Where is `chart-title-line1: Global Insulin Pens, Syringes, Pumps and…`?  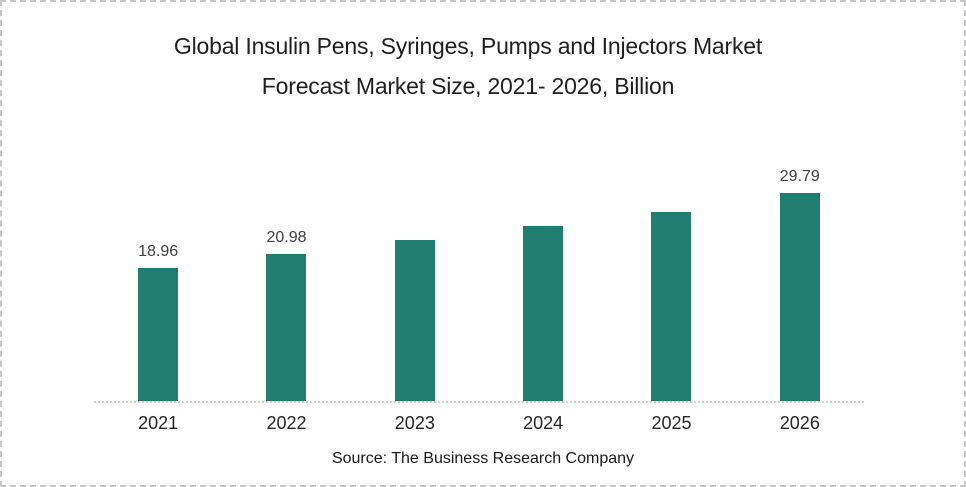
chart-title-line1: Global Insulin Pens, Syringes, Pumps and… is located at coordinates (468, 46).